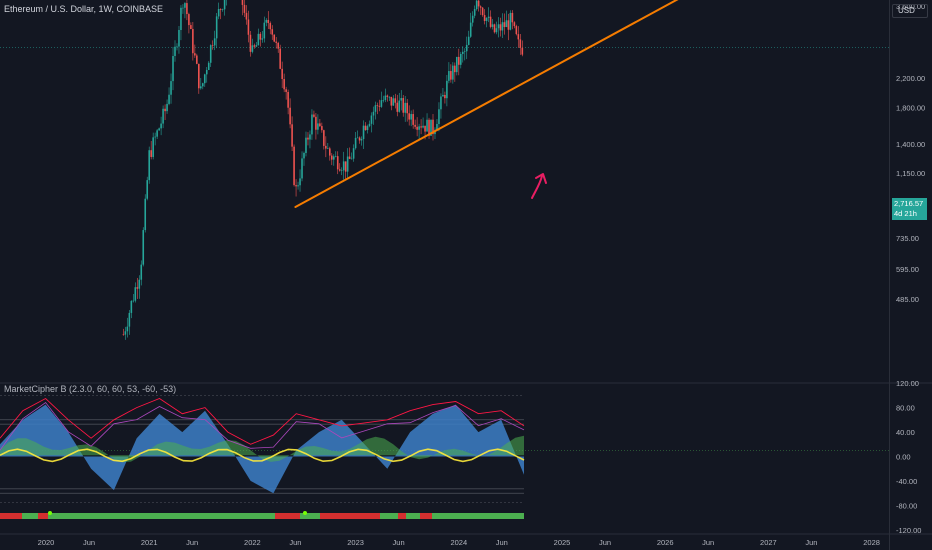 The height and width of the screenshot is (550, 932). I want to click on price-tick-label: 595.00, so click(907, 269).